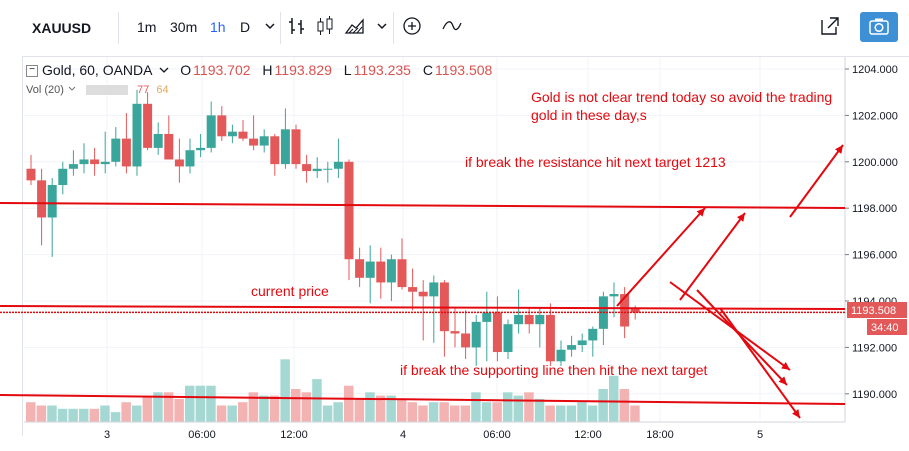 The height and width of the screenshot is (451, 909). What do you see at coordinates (297, 26) in the screenshot?
I see `bar-style-icon` at bounding box center [297, 26].